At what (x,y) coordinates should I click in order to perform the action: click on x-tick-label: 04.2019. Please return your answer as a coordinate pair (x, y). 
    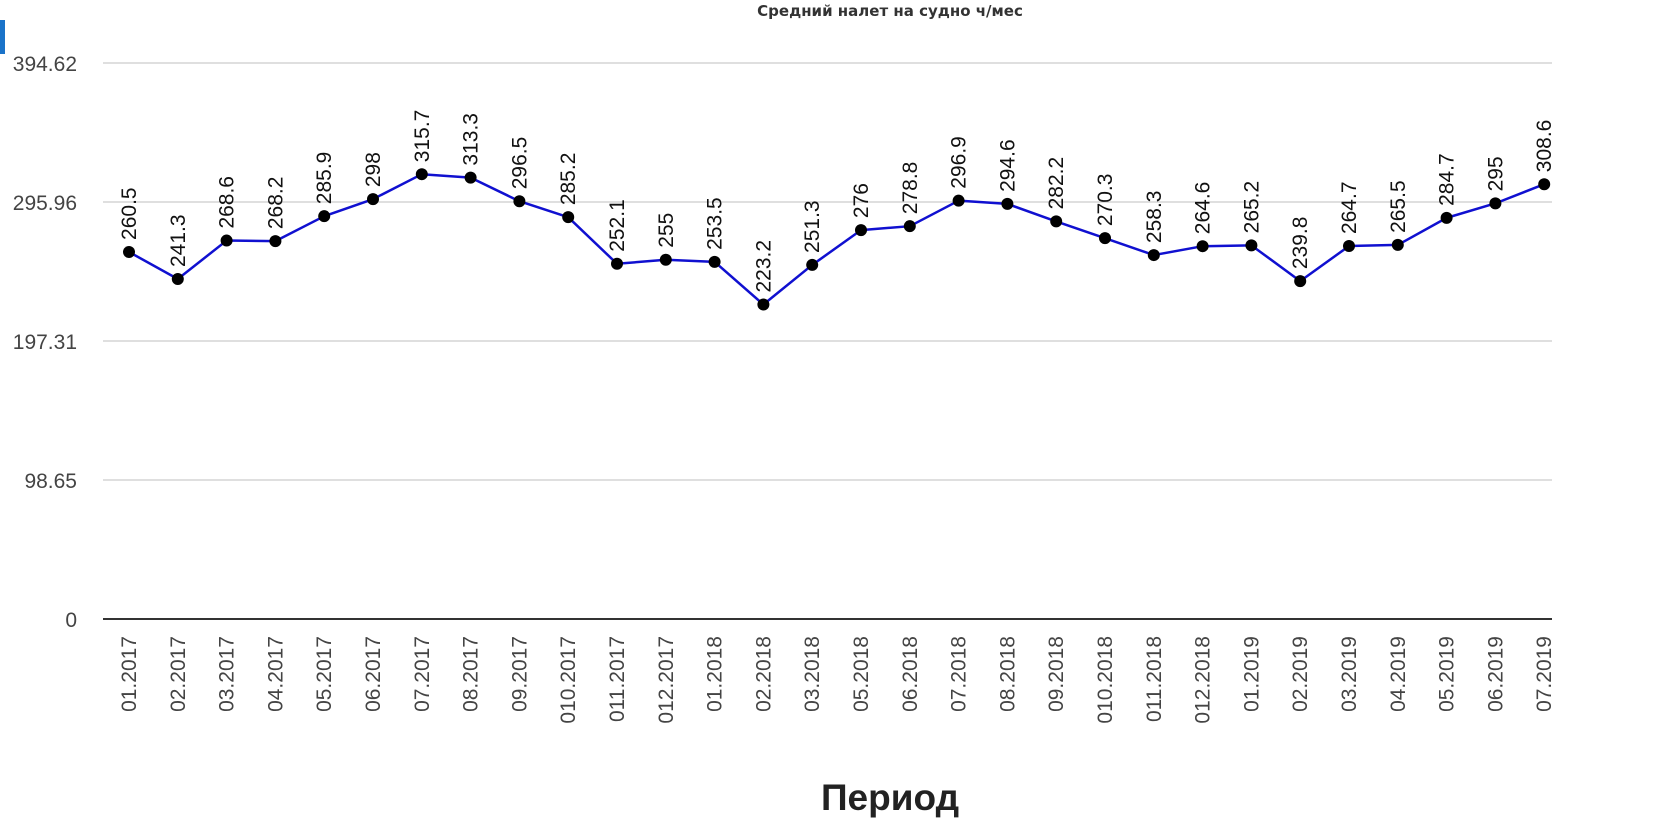
    Looking at the image, I should click on (1398, 674).